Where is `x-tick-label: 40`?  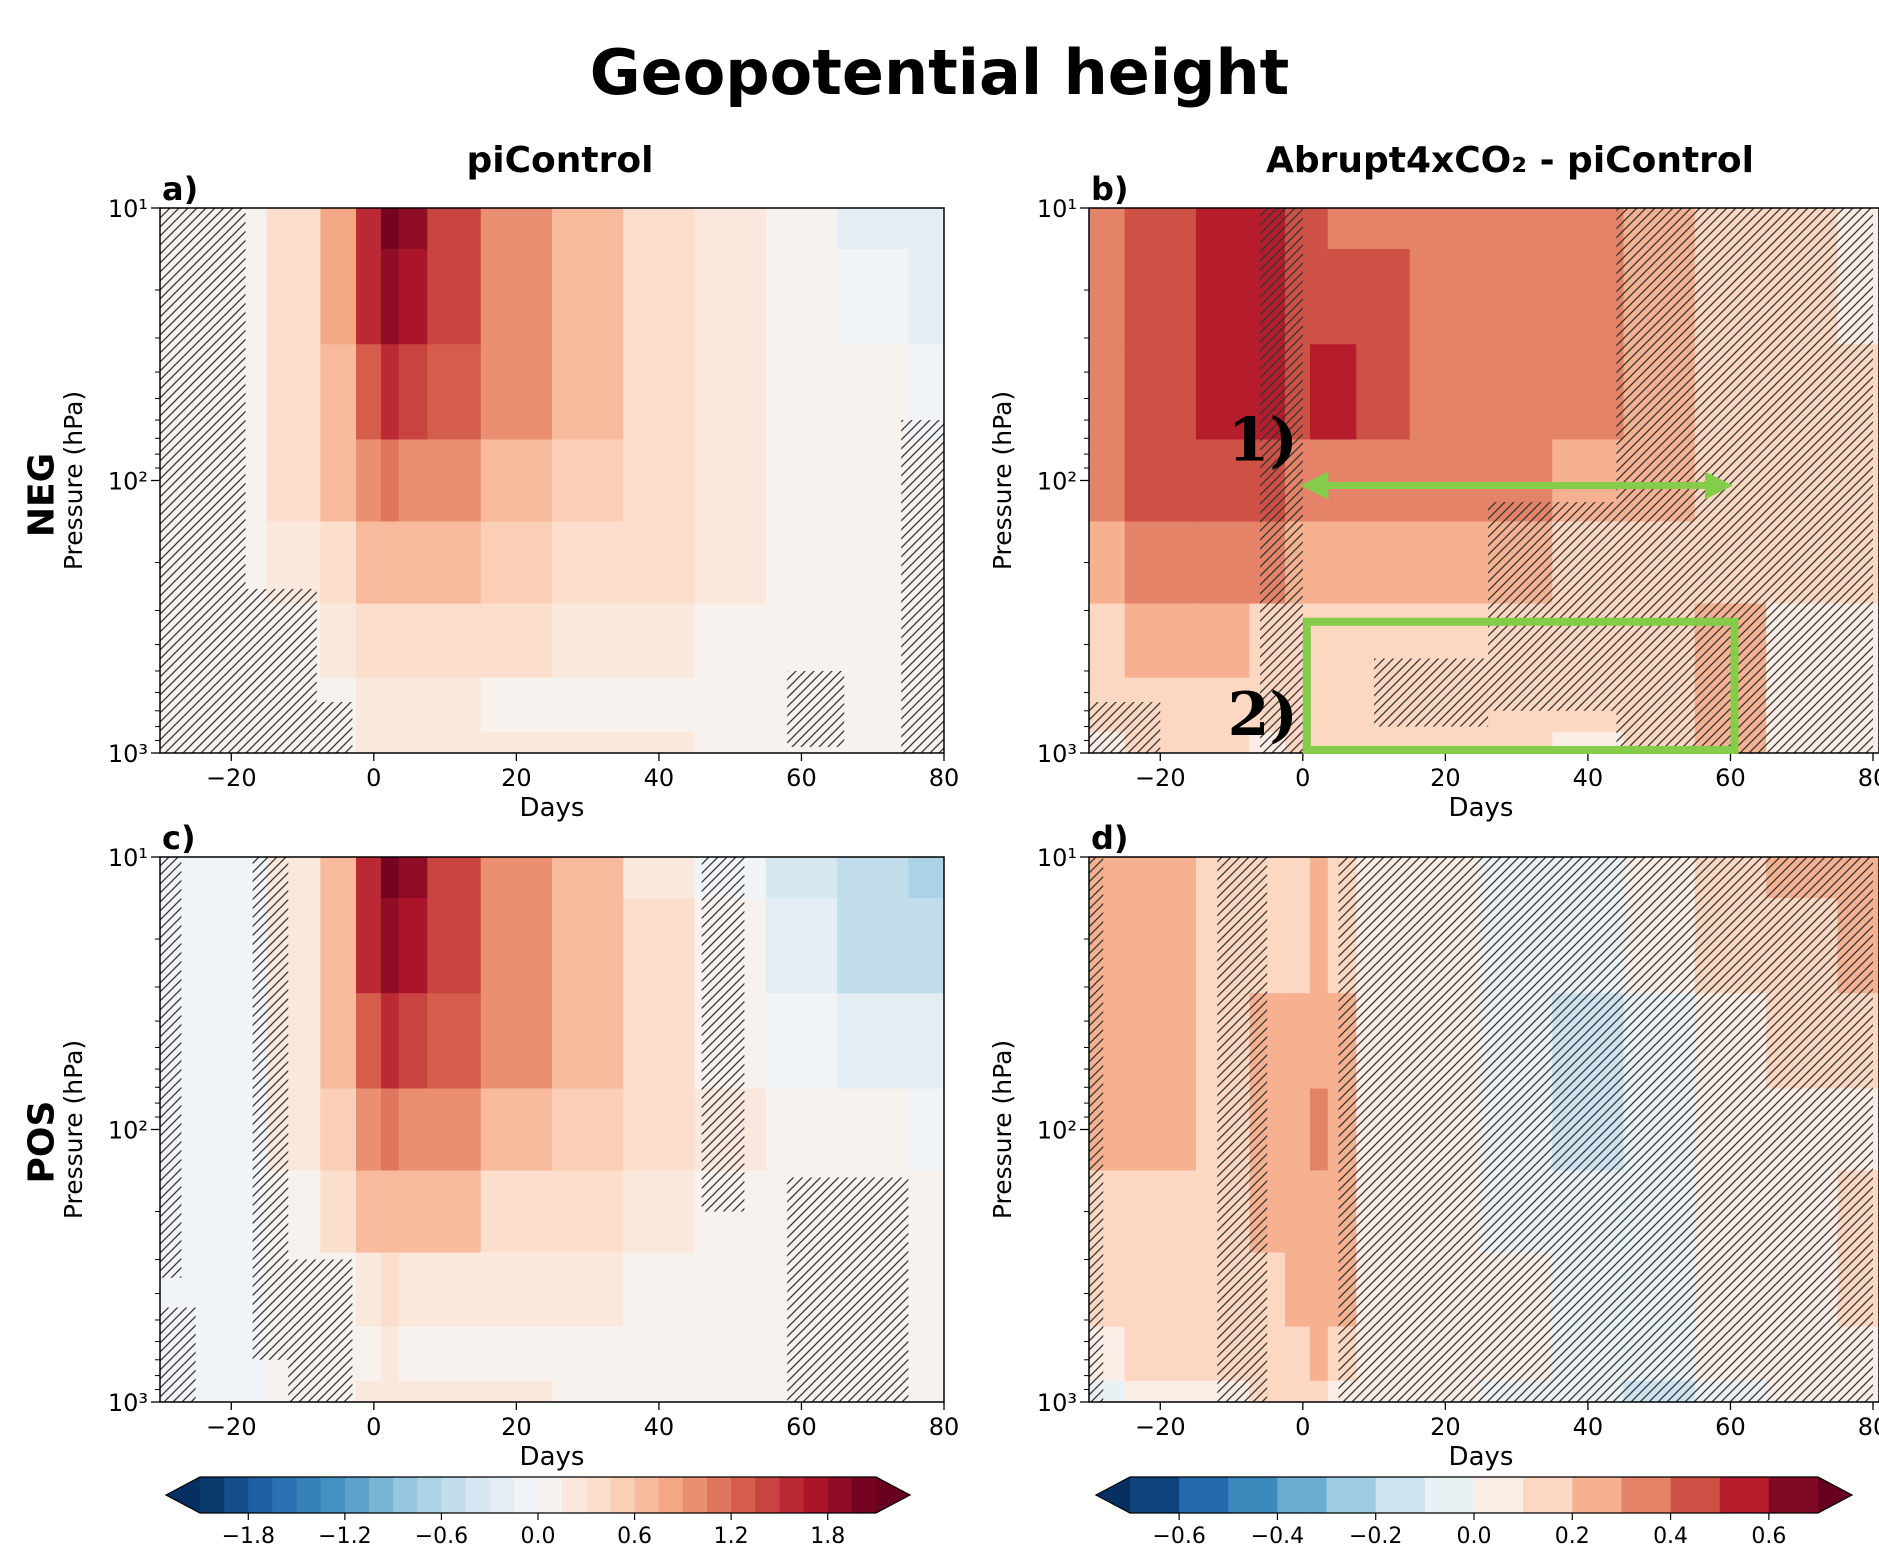
x-tick-label: 40 is located at coordinates (659, 1427).